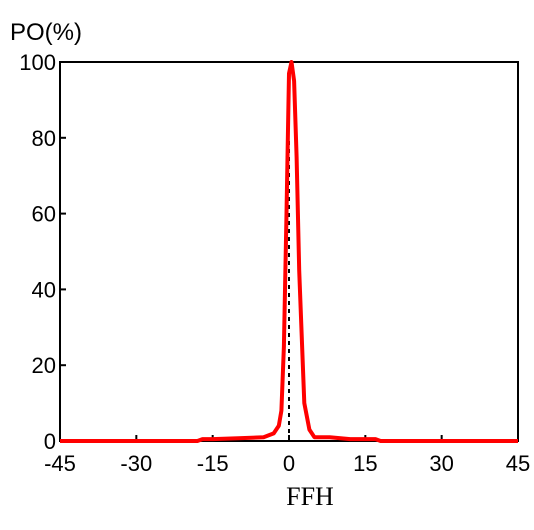 This screenshot has width=534, height=530. I want to click on x-axis-ticks: -45 -30 -15 0 15 30 45, so click(287, 455).